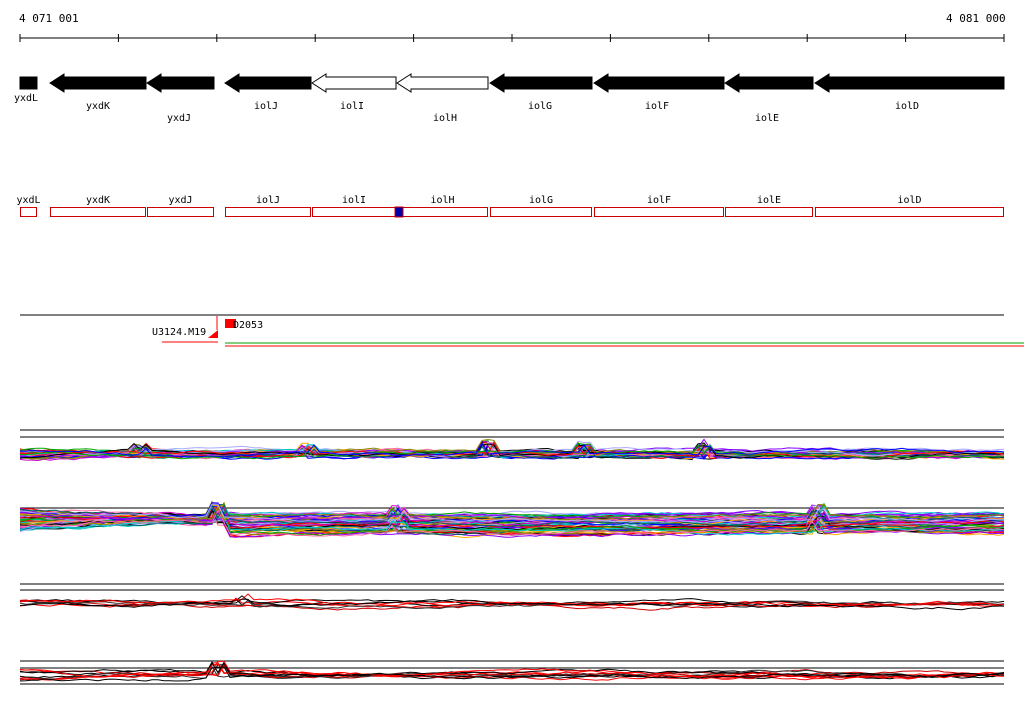 The width and height of the screenshot is (1024, 714). What do you see at coordinates (767, 118) in the screenshot?
I see `gene-label-iole: iolE` at bounding box center [767, 118].